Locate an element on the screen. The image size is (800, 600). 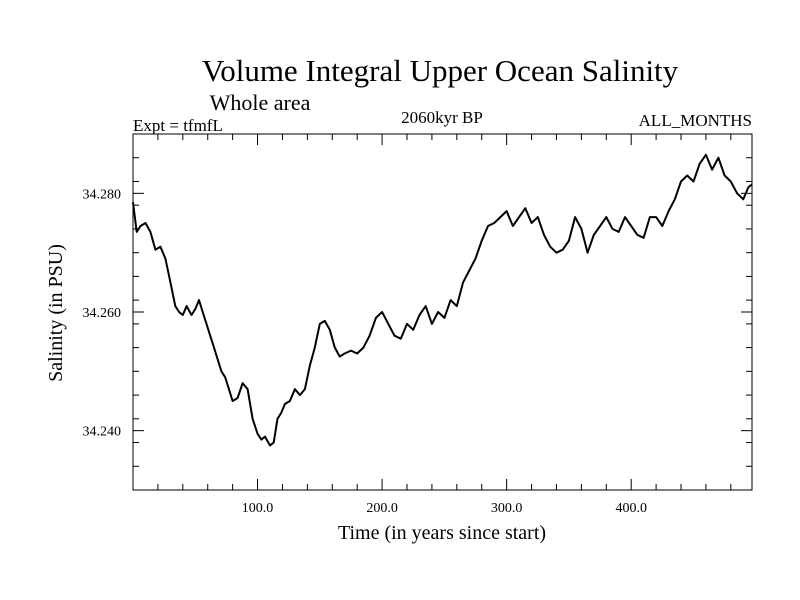
y-tick-label: 34.240 is located at coordinates (102, 432).